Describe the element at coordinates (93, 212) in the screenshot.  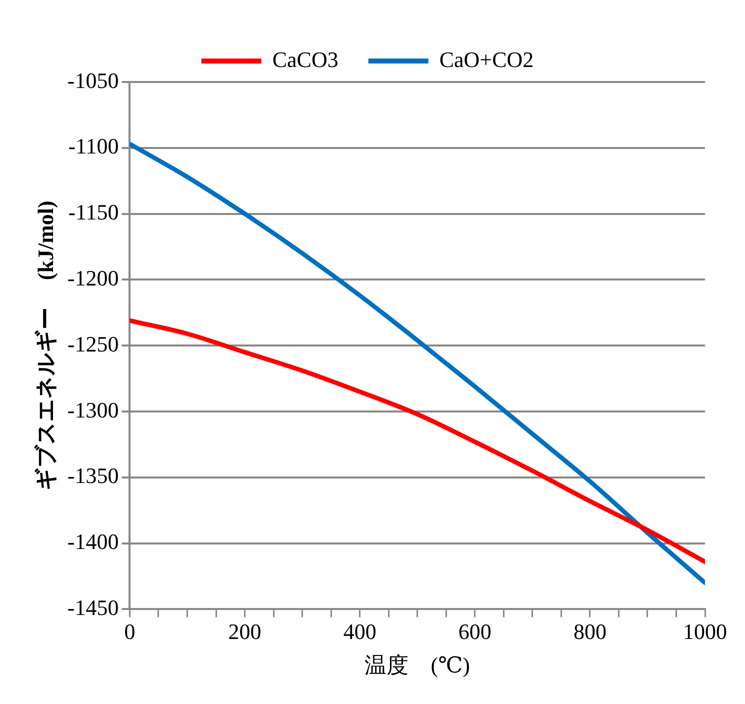
I see `y-tick-label: -1150` at that location.